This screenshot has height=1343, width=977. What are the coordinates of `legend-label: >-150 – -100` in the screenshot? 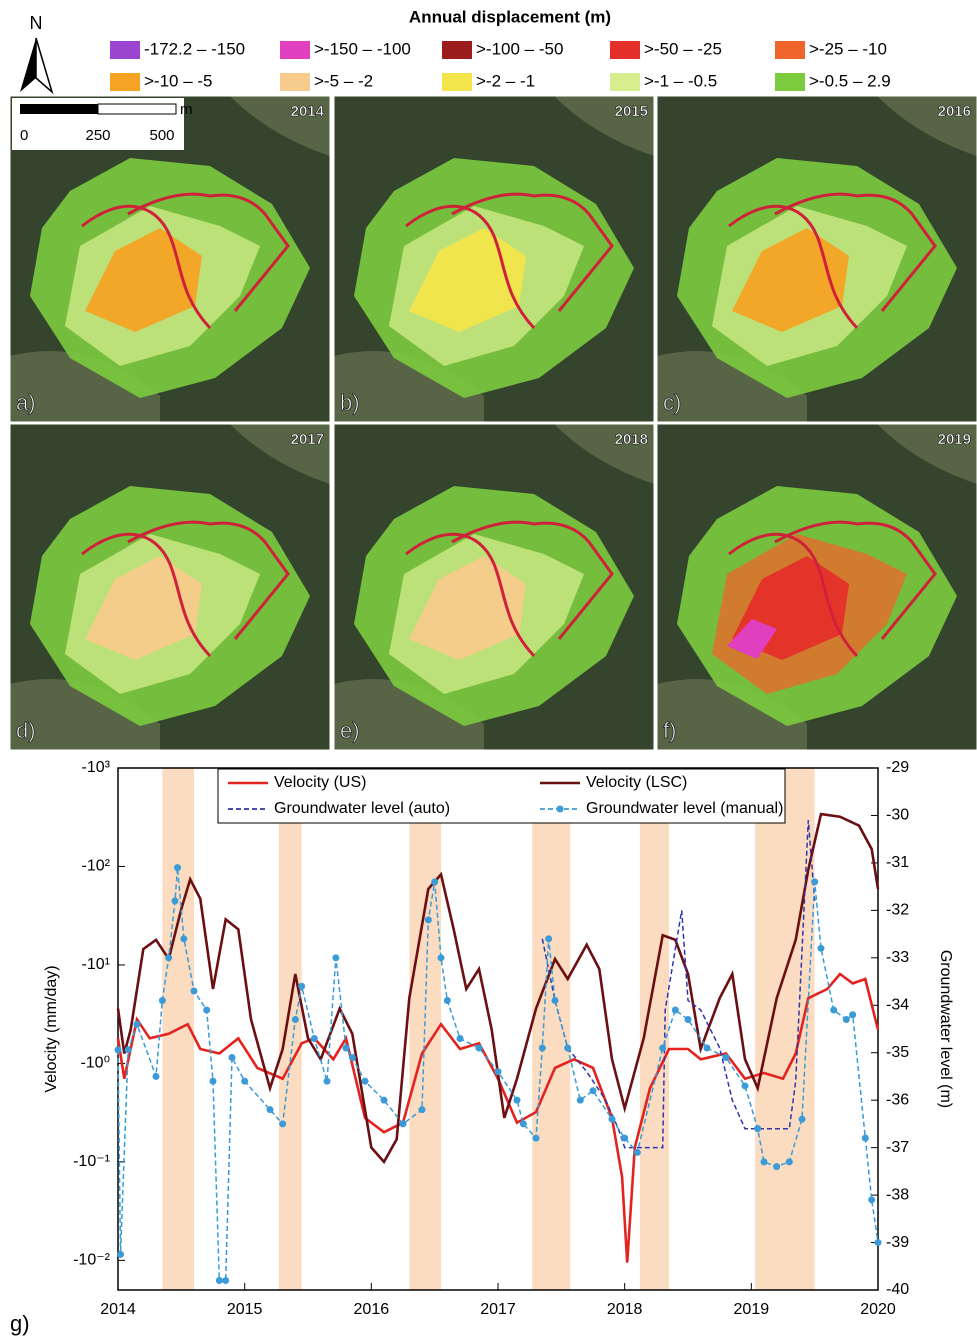 It's located at (362, 48).